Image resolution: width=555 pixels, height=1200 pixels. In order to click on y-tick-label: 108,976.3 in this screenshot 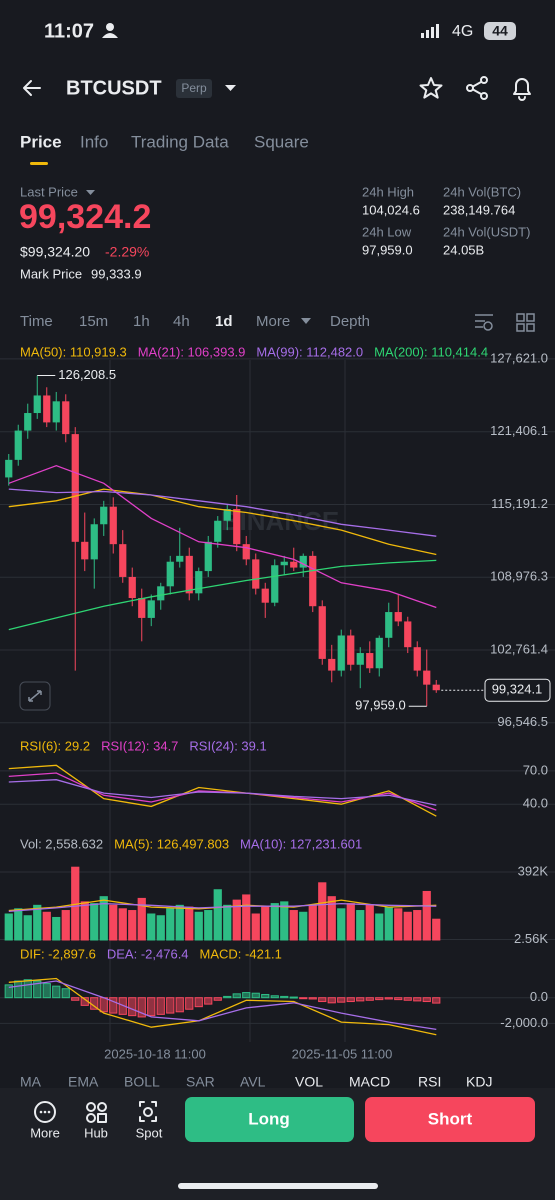, I will do `click(519, 576)`.